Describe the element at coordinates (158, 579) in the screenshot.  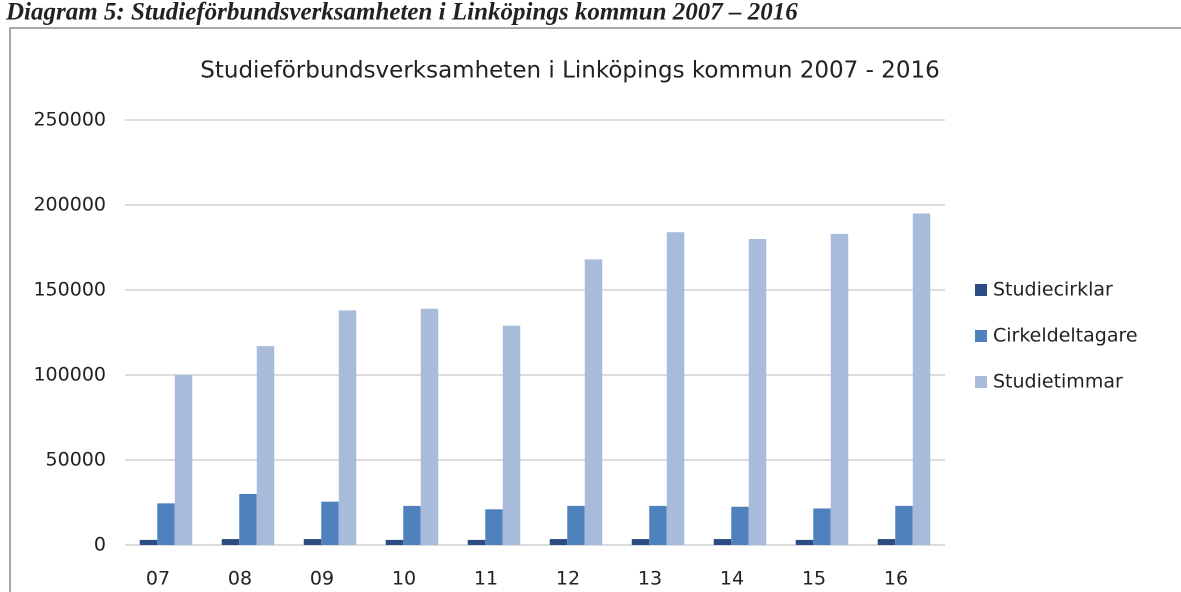
I see `x-tick-label: 07` at that location.